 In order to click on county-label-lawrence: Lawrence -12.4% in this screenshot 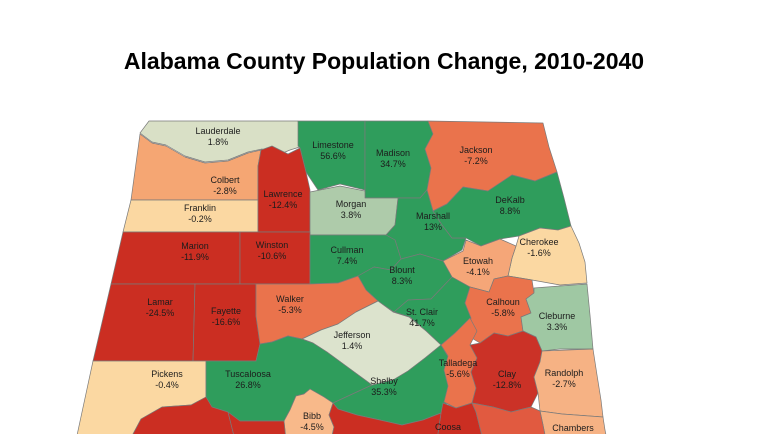, I will do `click(282, 199)`.